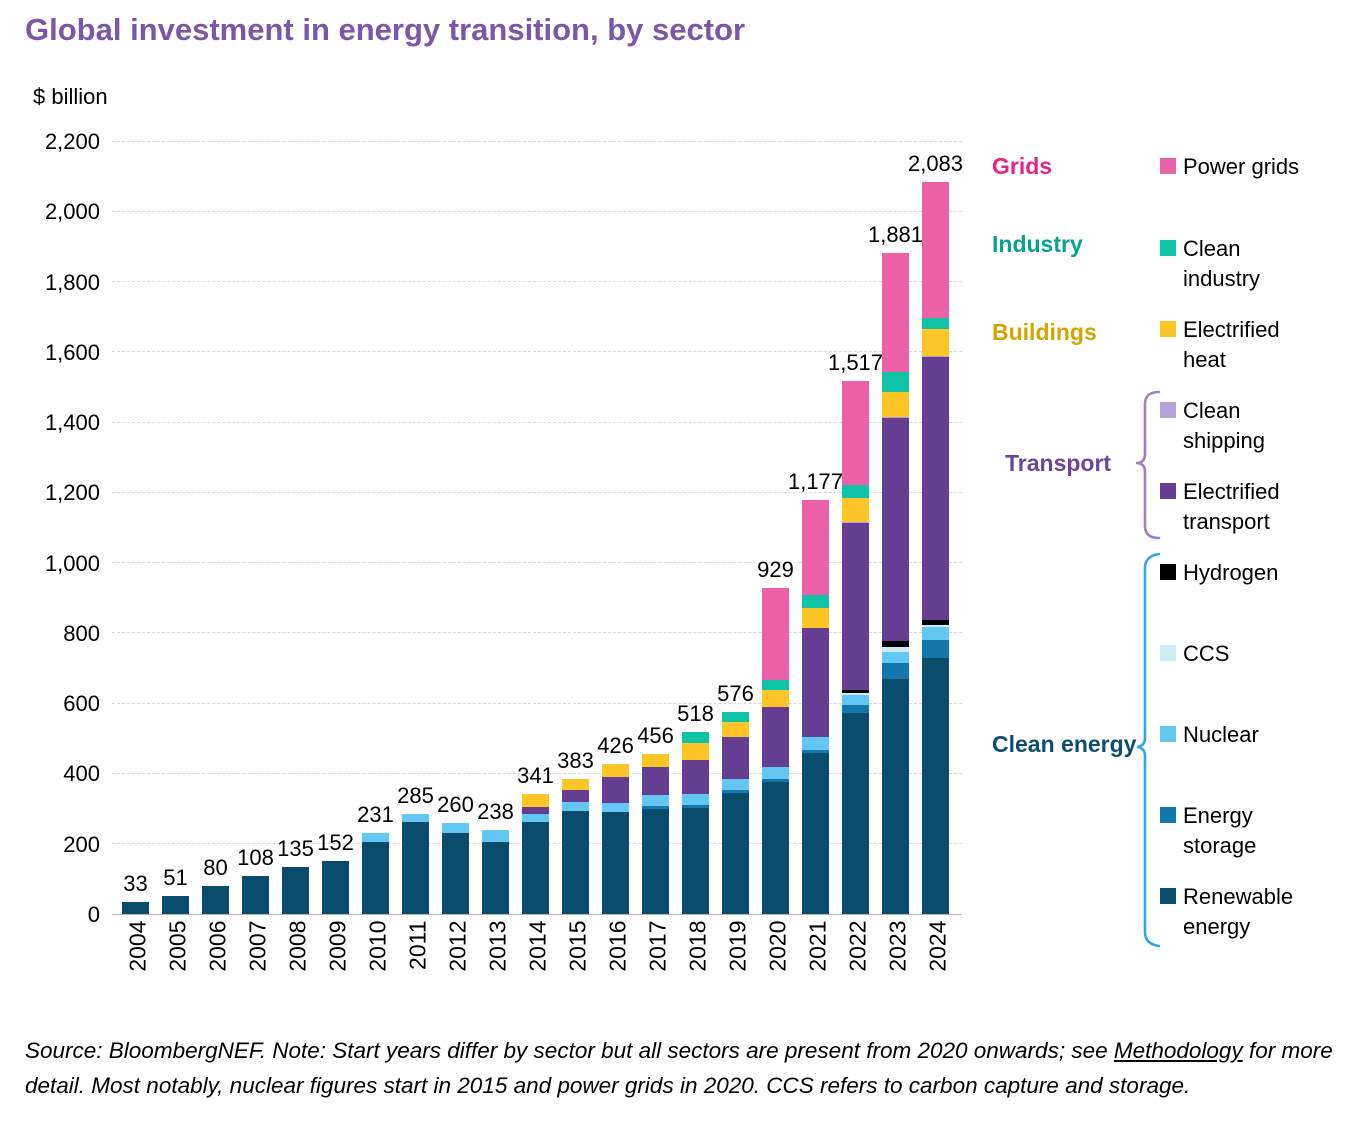 The height and width of the screenshot is (1134, 1358). Describe the element at coordinates (537, 946) in the screenshot. I see `x-axis-label: 2014` at that location.